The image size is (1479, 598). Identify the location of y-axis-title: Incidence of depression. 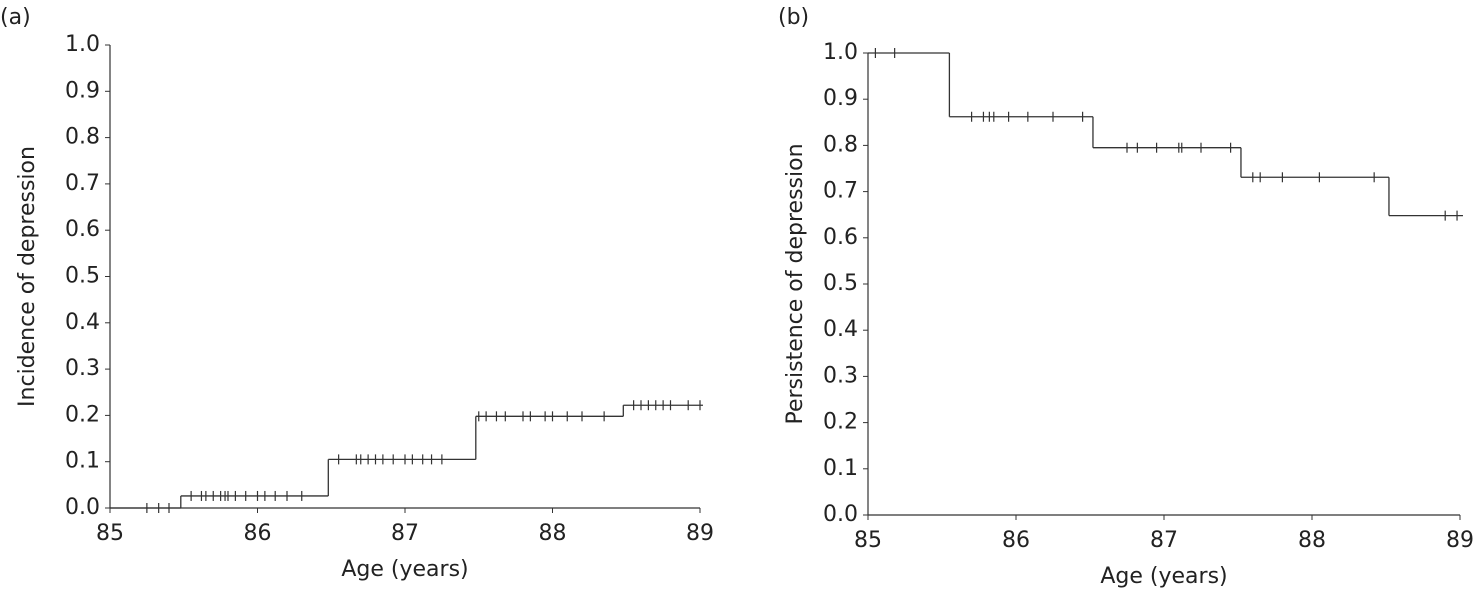
(27, 276).